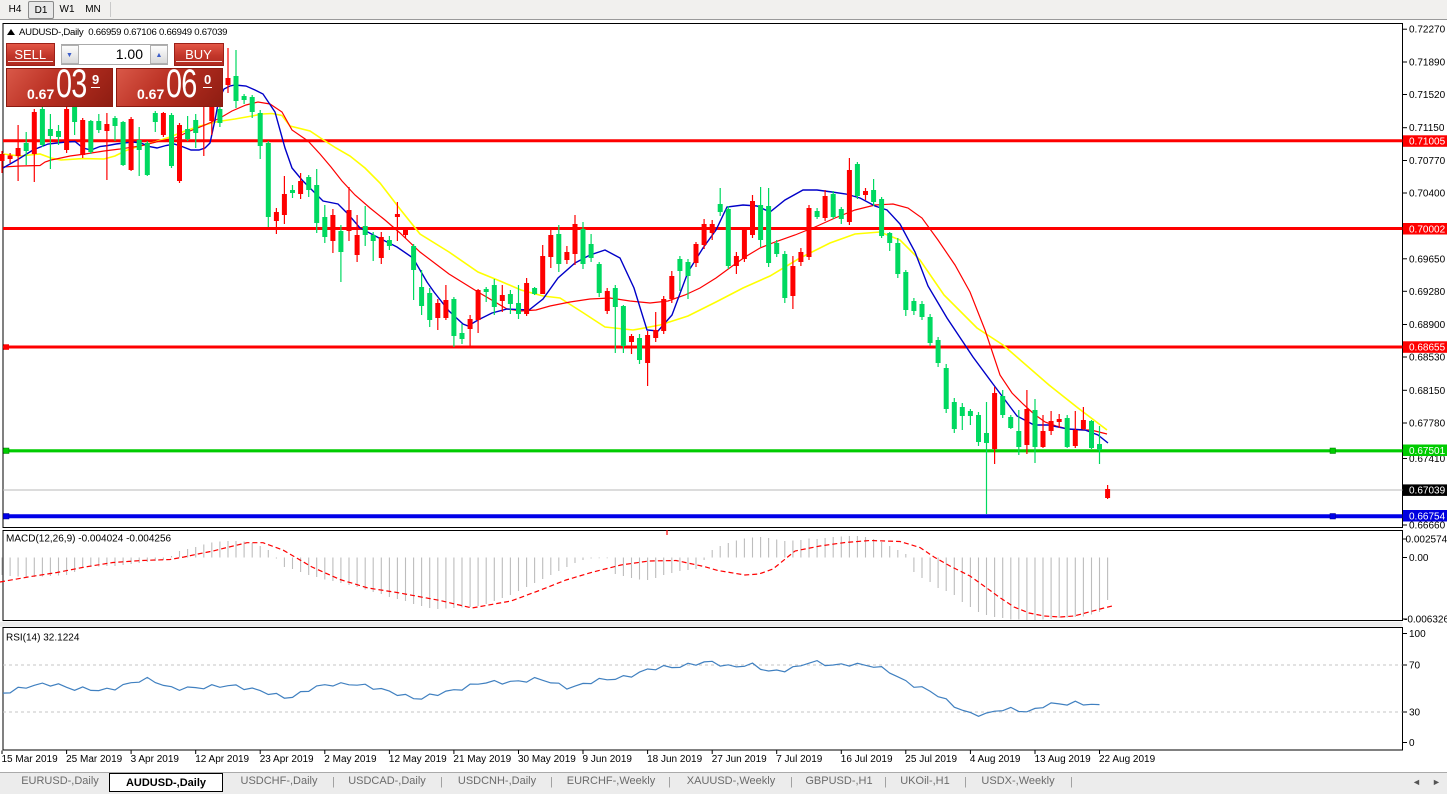 The width and height of the screenshot is (1447, 794). Describe the element at coordinates (1427, 358) in the screenshot. I see `svg-text: 0.68530` at that location.